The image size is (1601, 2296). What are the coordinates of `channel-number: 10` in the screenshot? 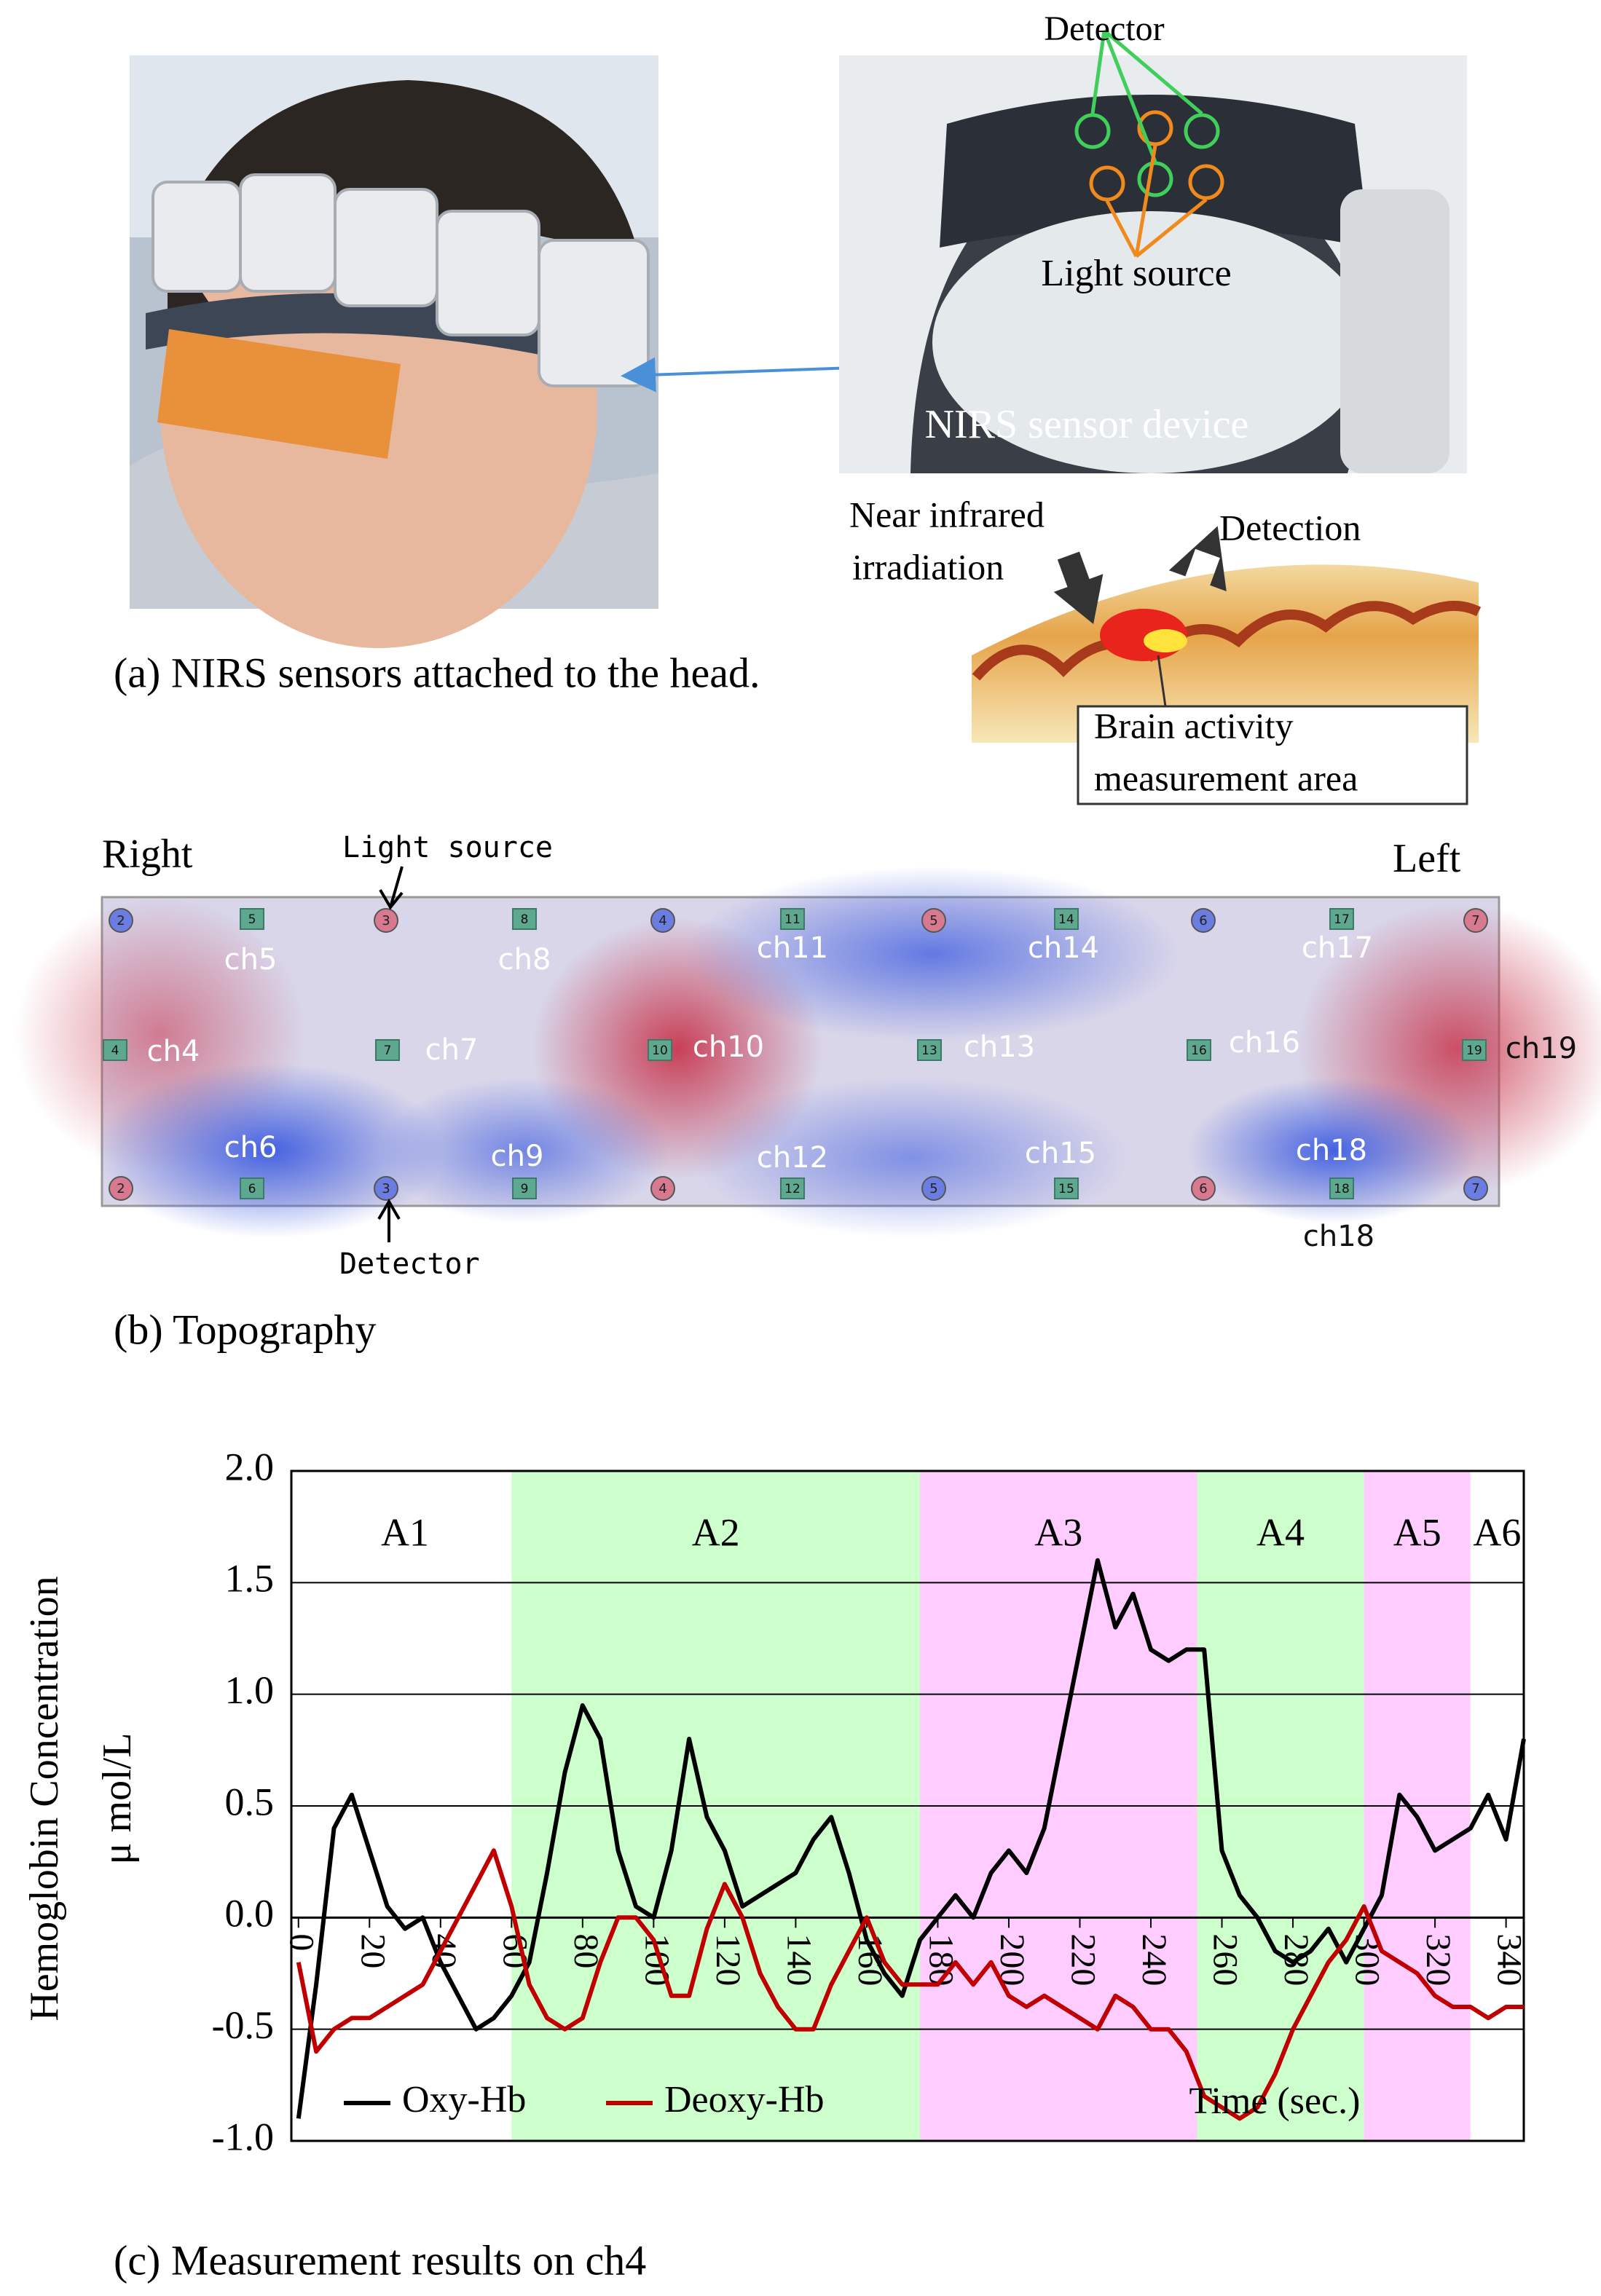 It's located at (660, 1051).